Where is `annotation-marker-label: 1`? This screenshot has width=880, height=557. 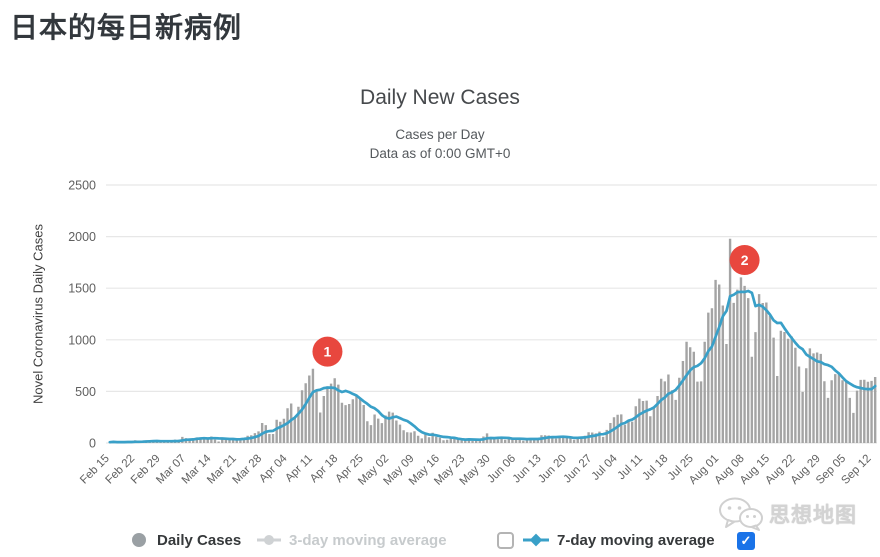 annotation-marker-label: 1 is located at coordinates (328, 352).